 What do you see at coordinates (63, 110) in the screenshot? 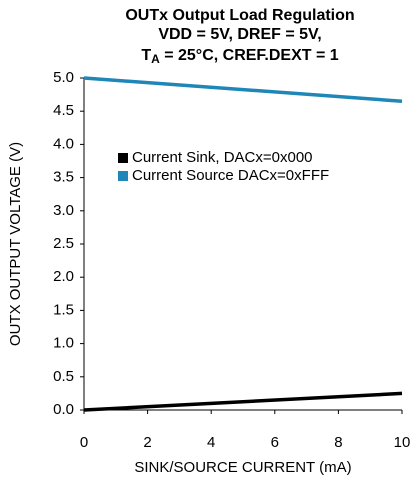
I see `y-tick-label: 4.5` at bounding box center [63, 110].